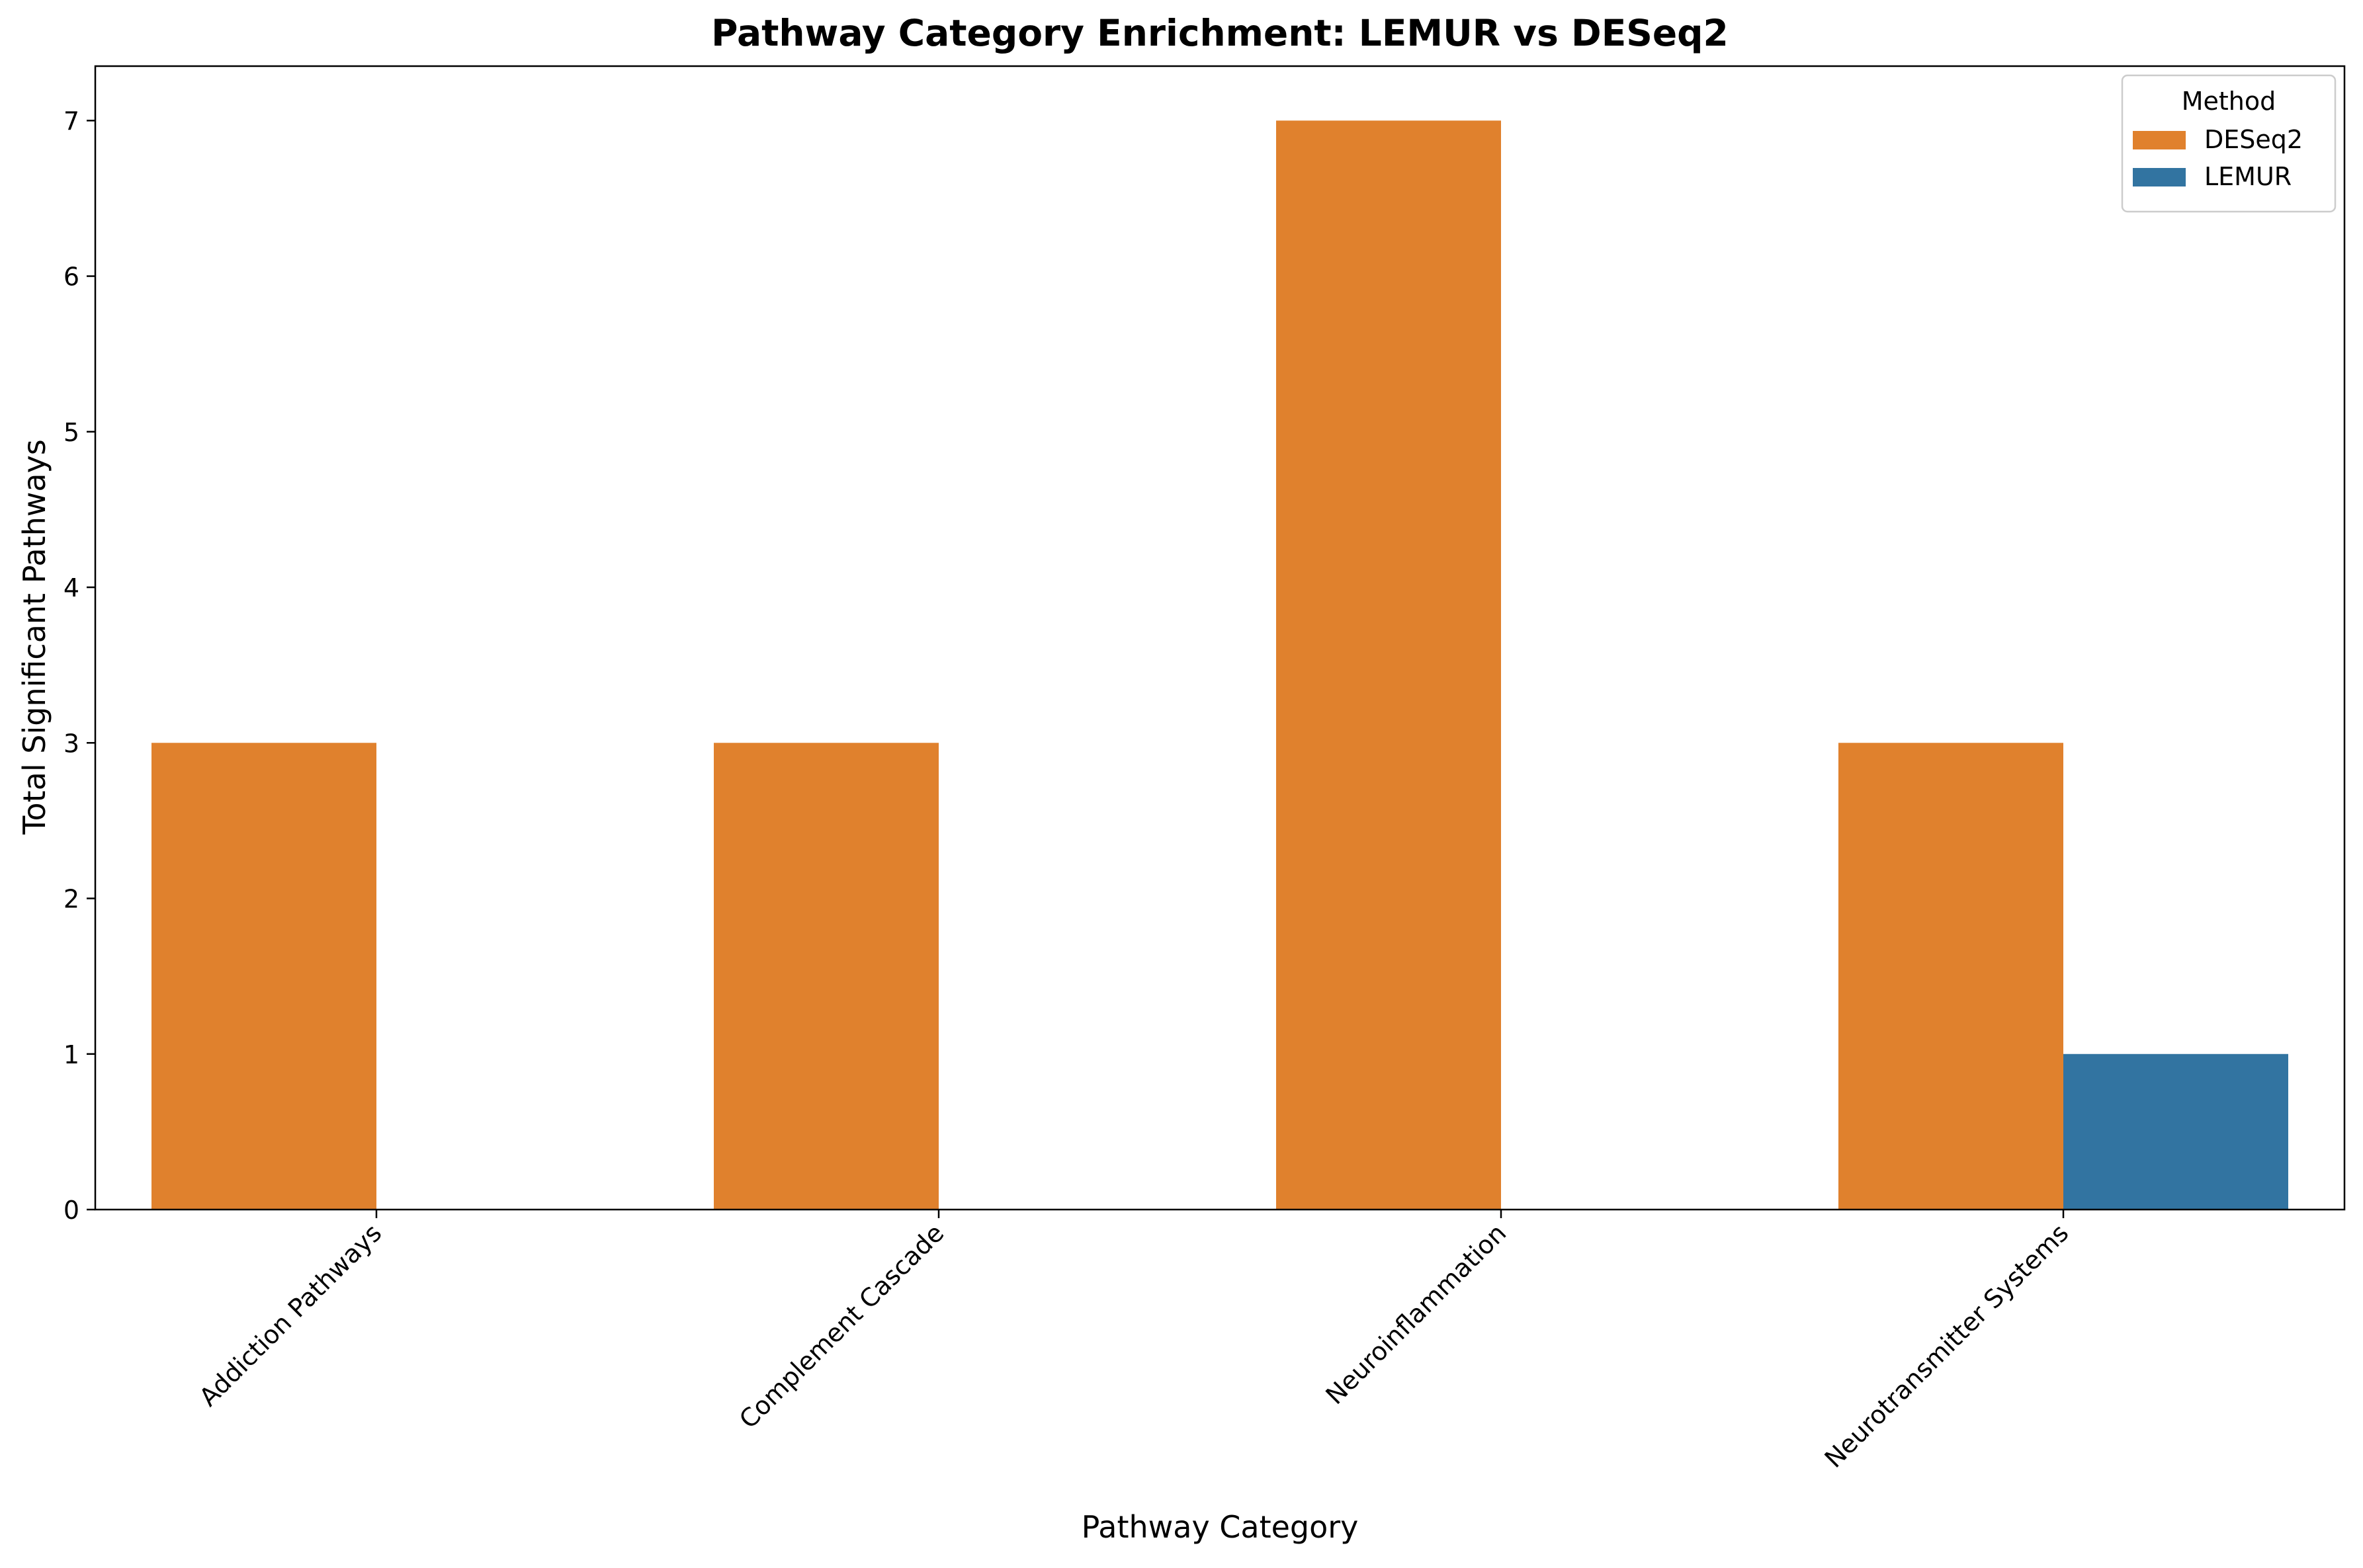 The image size is (2363, 1568). Describe the element at coordinates (71, 899) in the screenshot. I see `y-tick-label: 2` at that location.